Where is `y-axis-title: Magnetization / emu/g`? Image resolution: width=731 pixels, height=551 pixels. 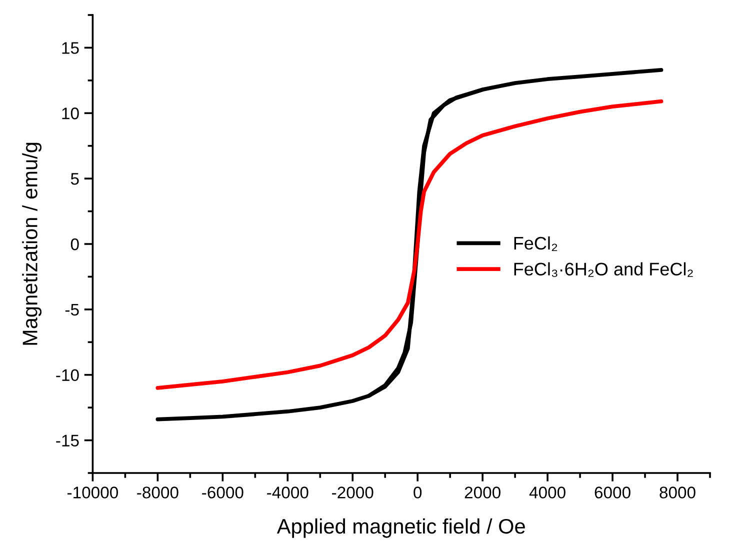 y-axis-title: Magnetization / emu/g is located at coordinates (32, 243).